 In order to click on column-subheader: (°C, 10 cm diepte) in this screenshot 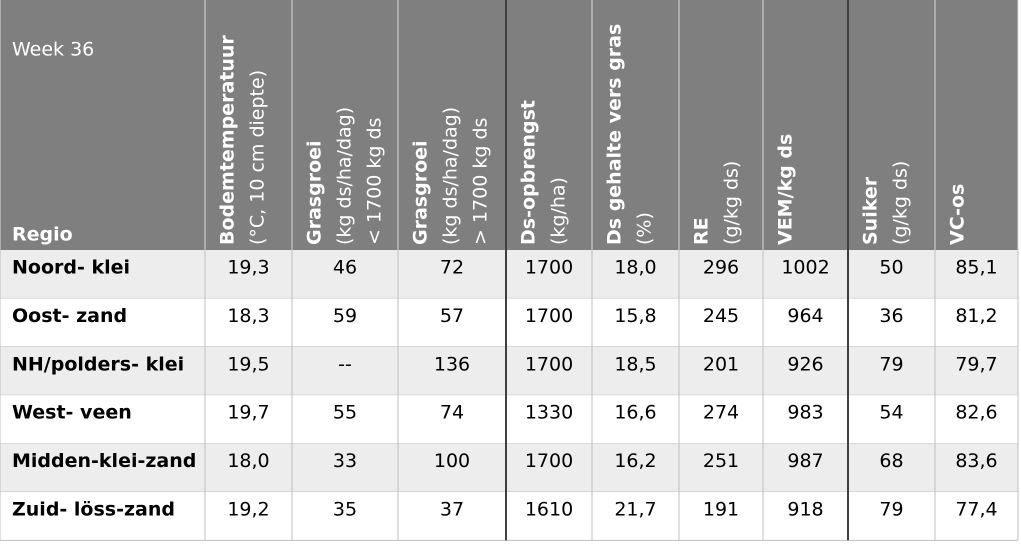, I will do `click(258, 157)`.